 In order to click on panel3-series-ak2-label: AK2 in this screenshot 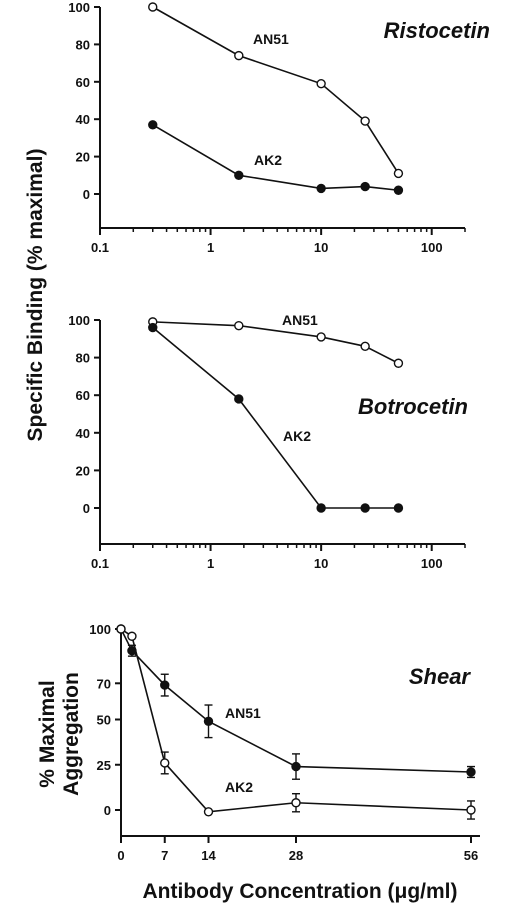, I will do `click(239, 787)`.